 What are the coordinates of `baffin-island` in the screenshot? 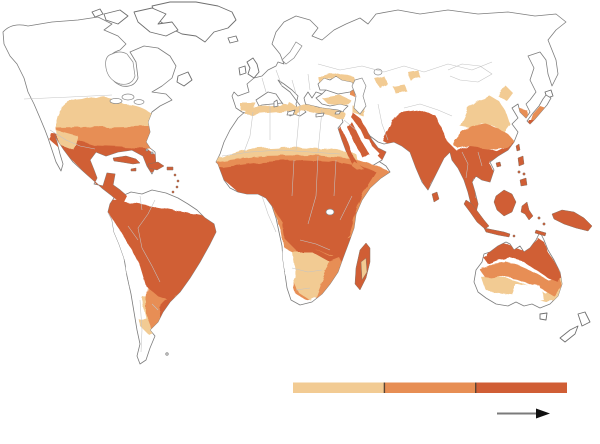 It's located at (156, 22).